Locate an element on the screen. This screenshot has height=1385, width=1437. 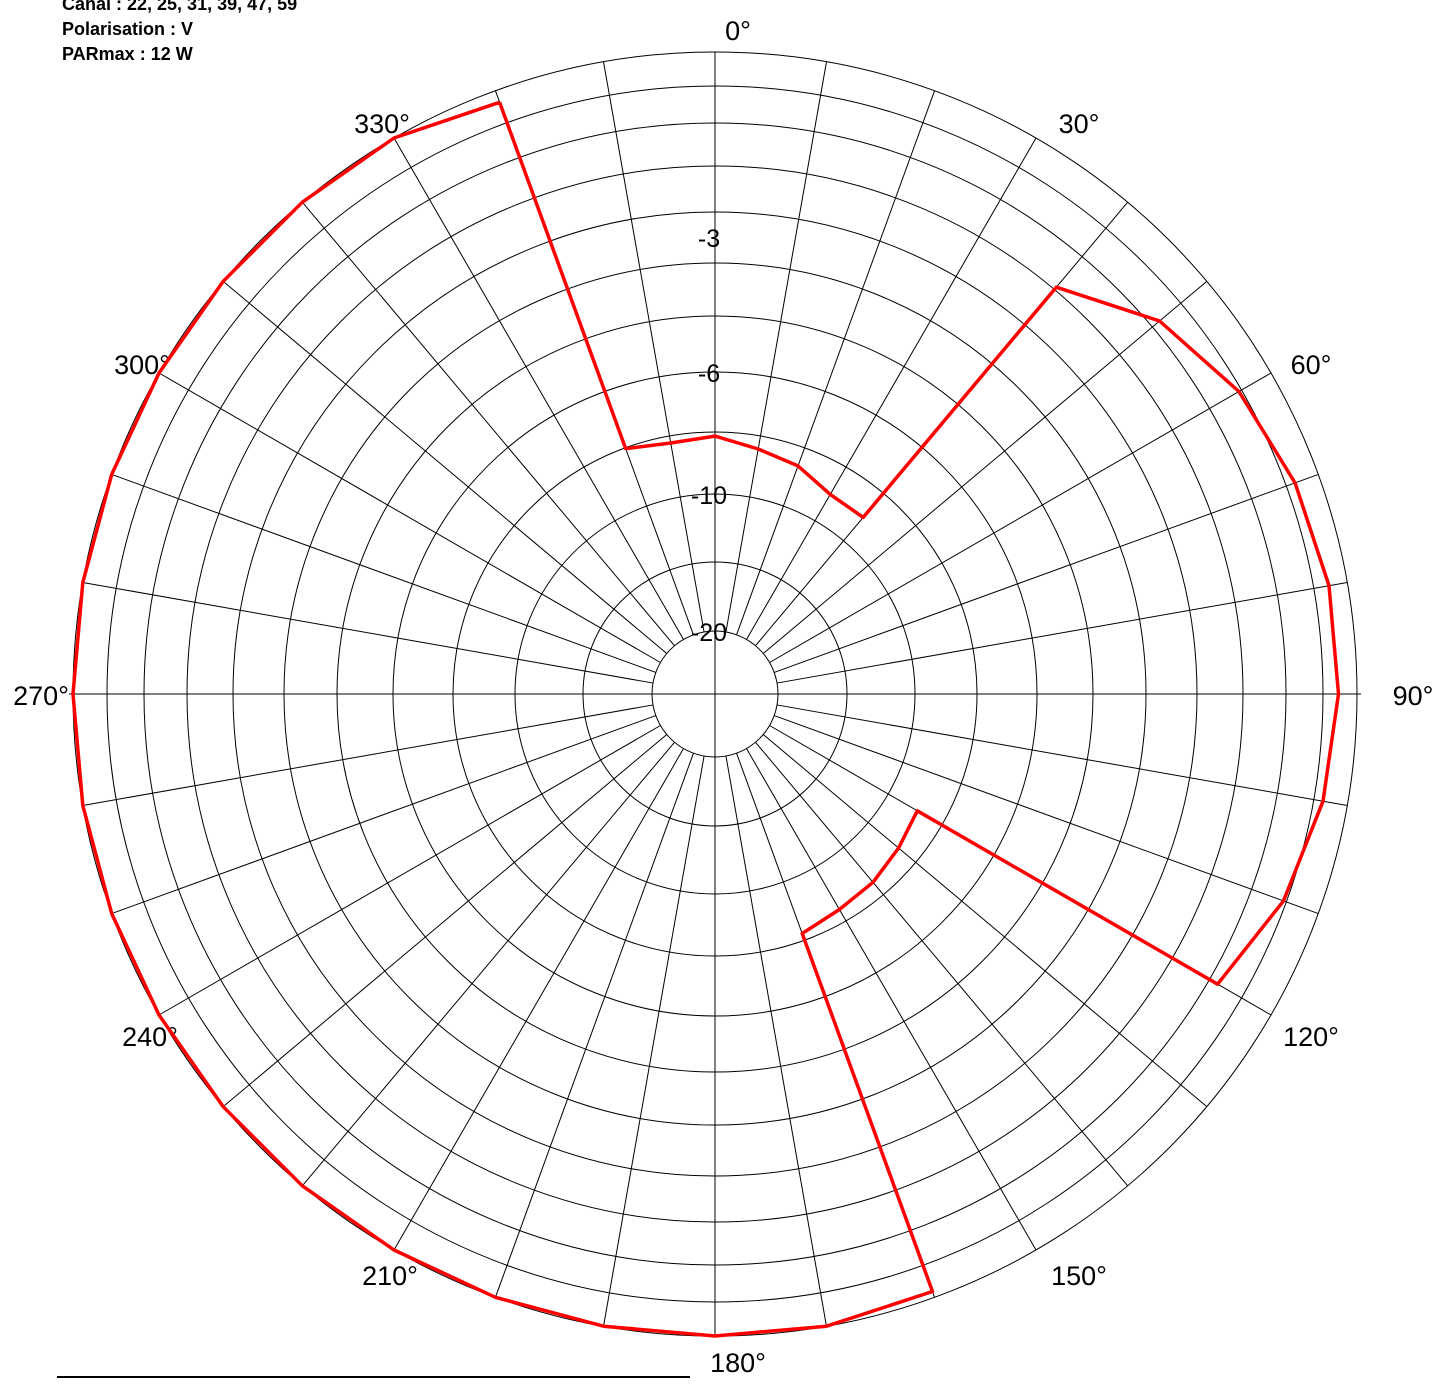
angle-label: 270° is located at coordinates (41, 696).